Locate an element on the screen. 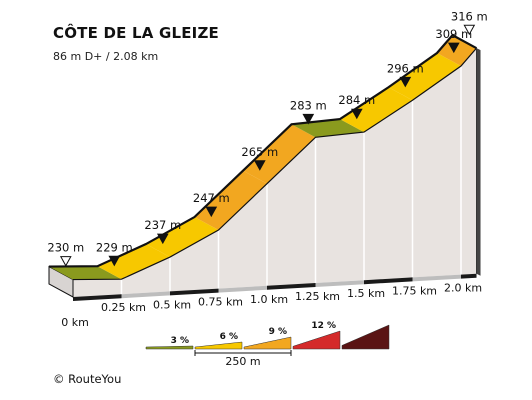 The height and width of the screenshot is (400, 532). legend-label: 6 % is located at coordinates (229, 337).